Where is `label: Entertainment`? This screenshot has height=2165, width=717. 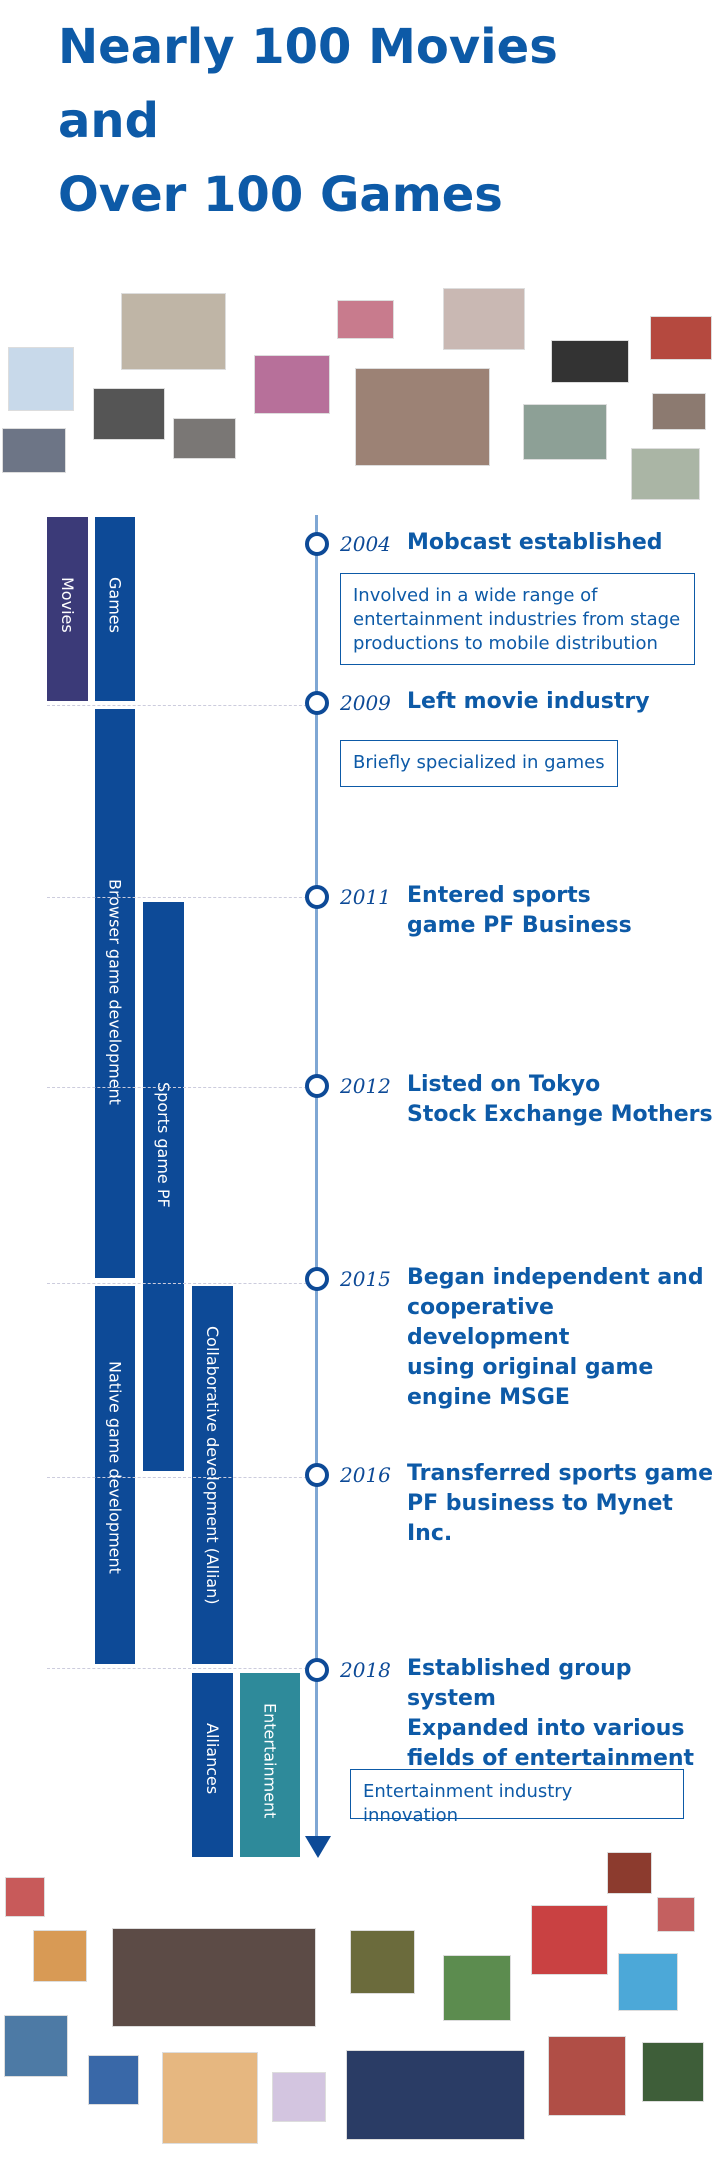
label: Entertainment is located at coordinates (270, 1761).